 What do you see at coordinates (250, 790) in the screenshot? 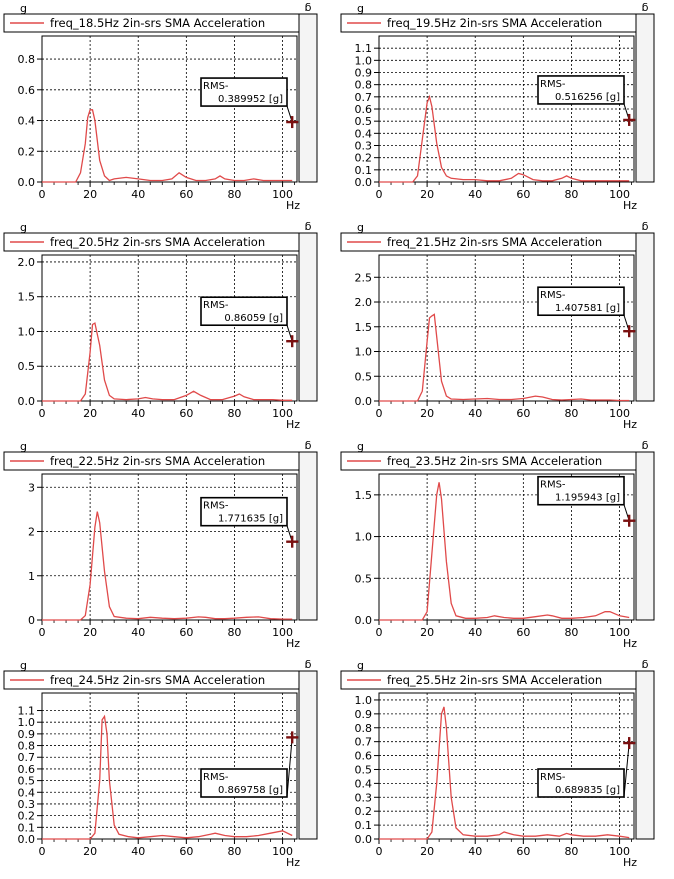
I see `rms-value: 0.869758 [g]` at bounding box center [250, 790].